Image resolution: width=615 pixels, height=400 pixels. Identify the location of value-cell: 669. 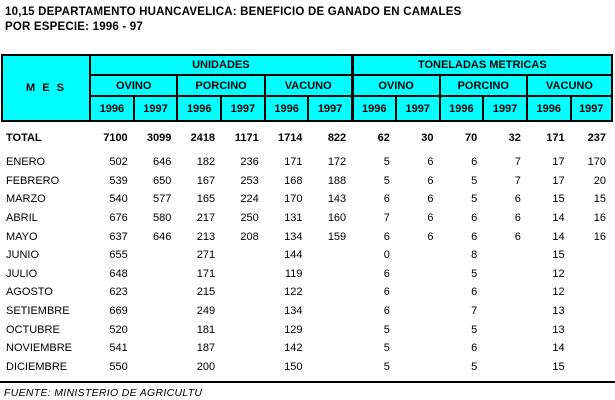
(118, 311).